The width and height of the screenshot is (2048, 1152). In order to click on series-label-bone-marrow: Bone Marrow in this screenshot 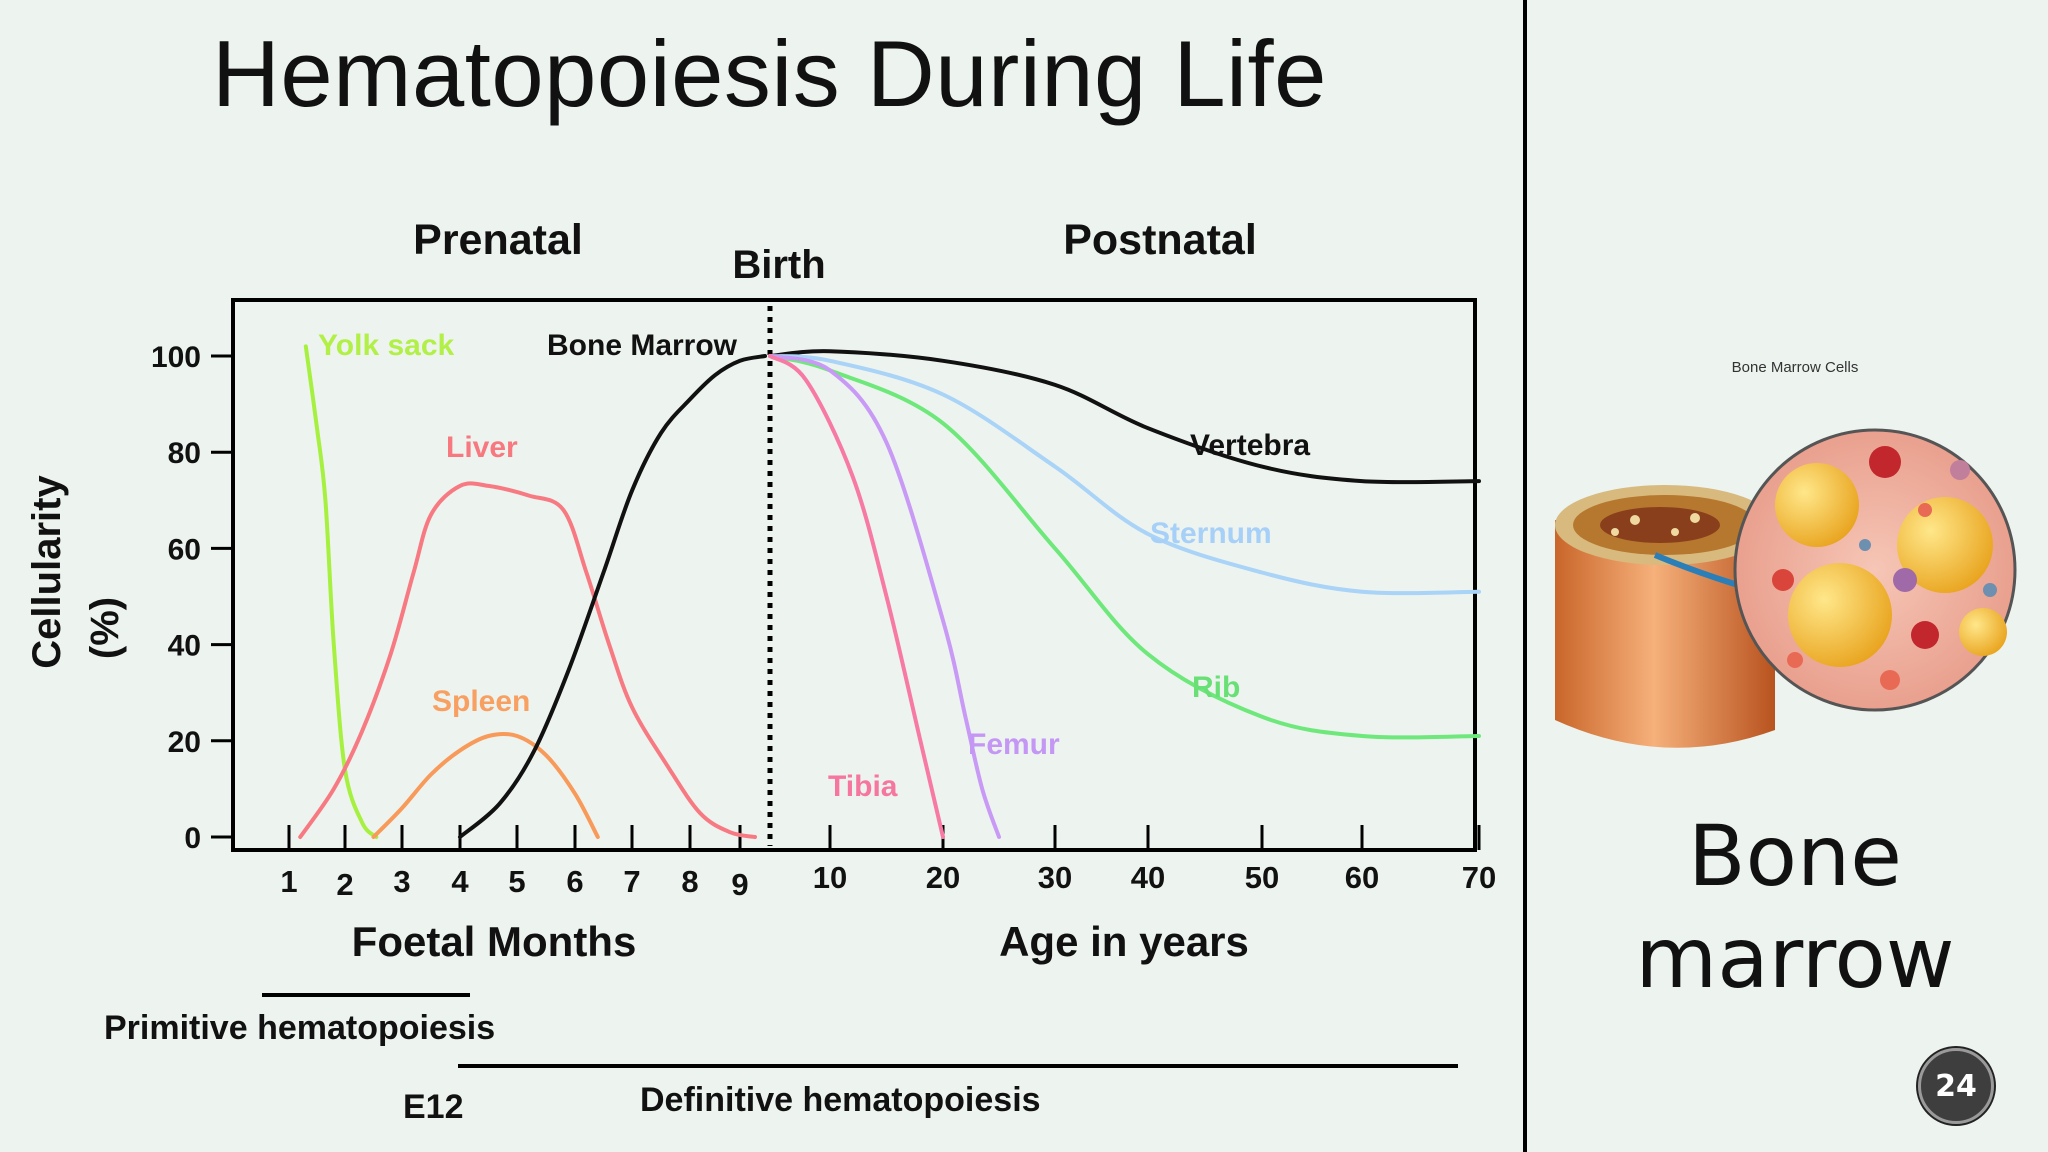, I will do `click(642, 345)`.